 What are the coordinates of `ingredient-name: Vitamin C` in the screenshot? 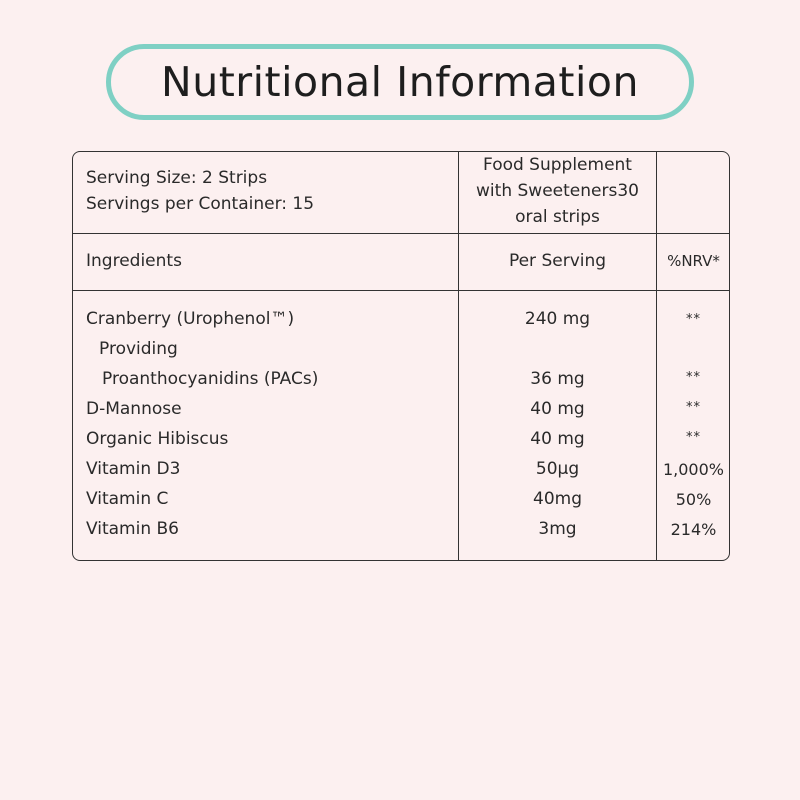 It's located at (127, 499).